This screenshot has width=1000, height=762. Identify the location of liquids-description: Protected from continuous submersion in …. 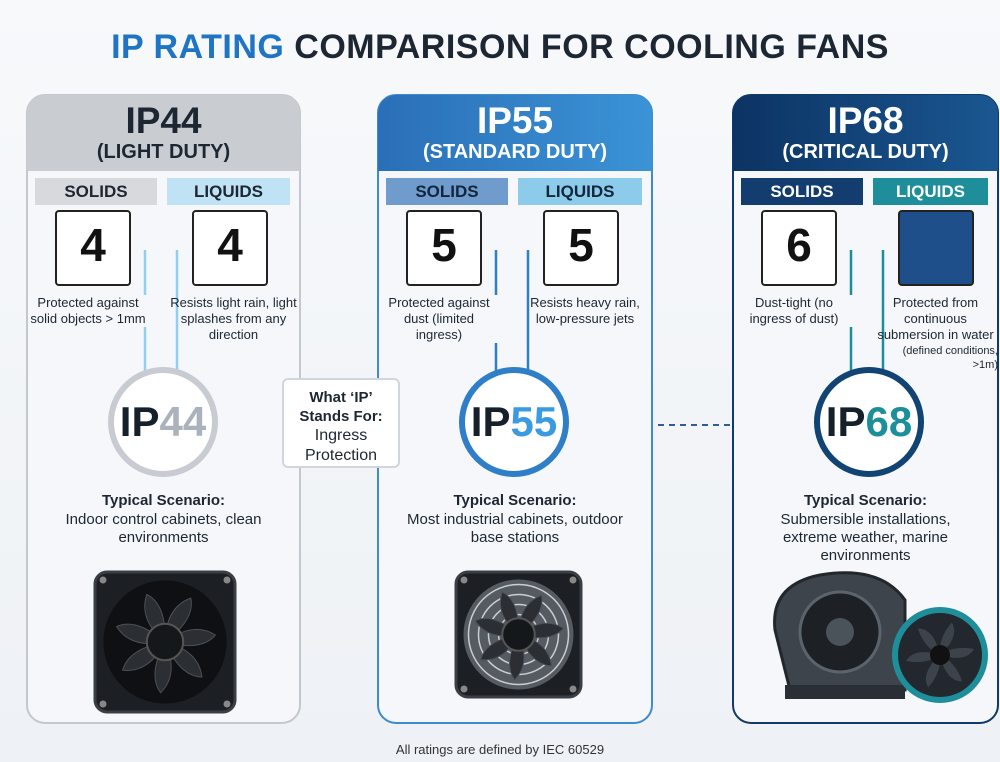
(935, 318).